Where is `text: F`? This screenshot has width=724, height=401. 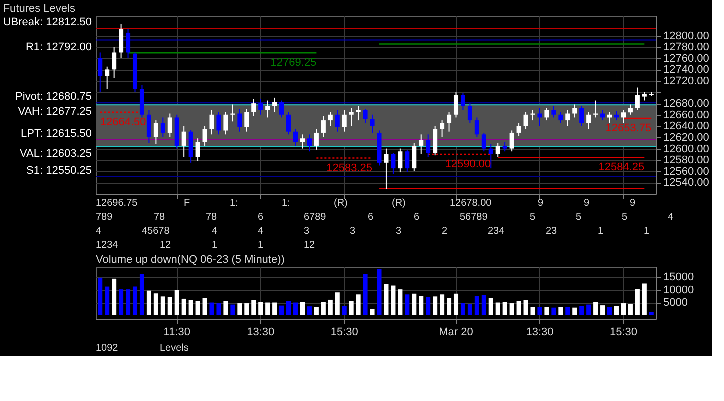
text: F is located at coordinates (187, 203).